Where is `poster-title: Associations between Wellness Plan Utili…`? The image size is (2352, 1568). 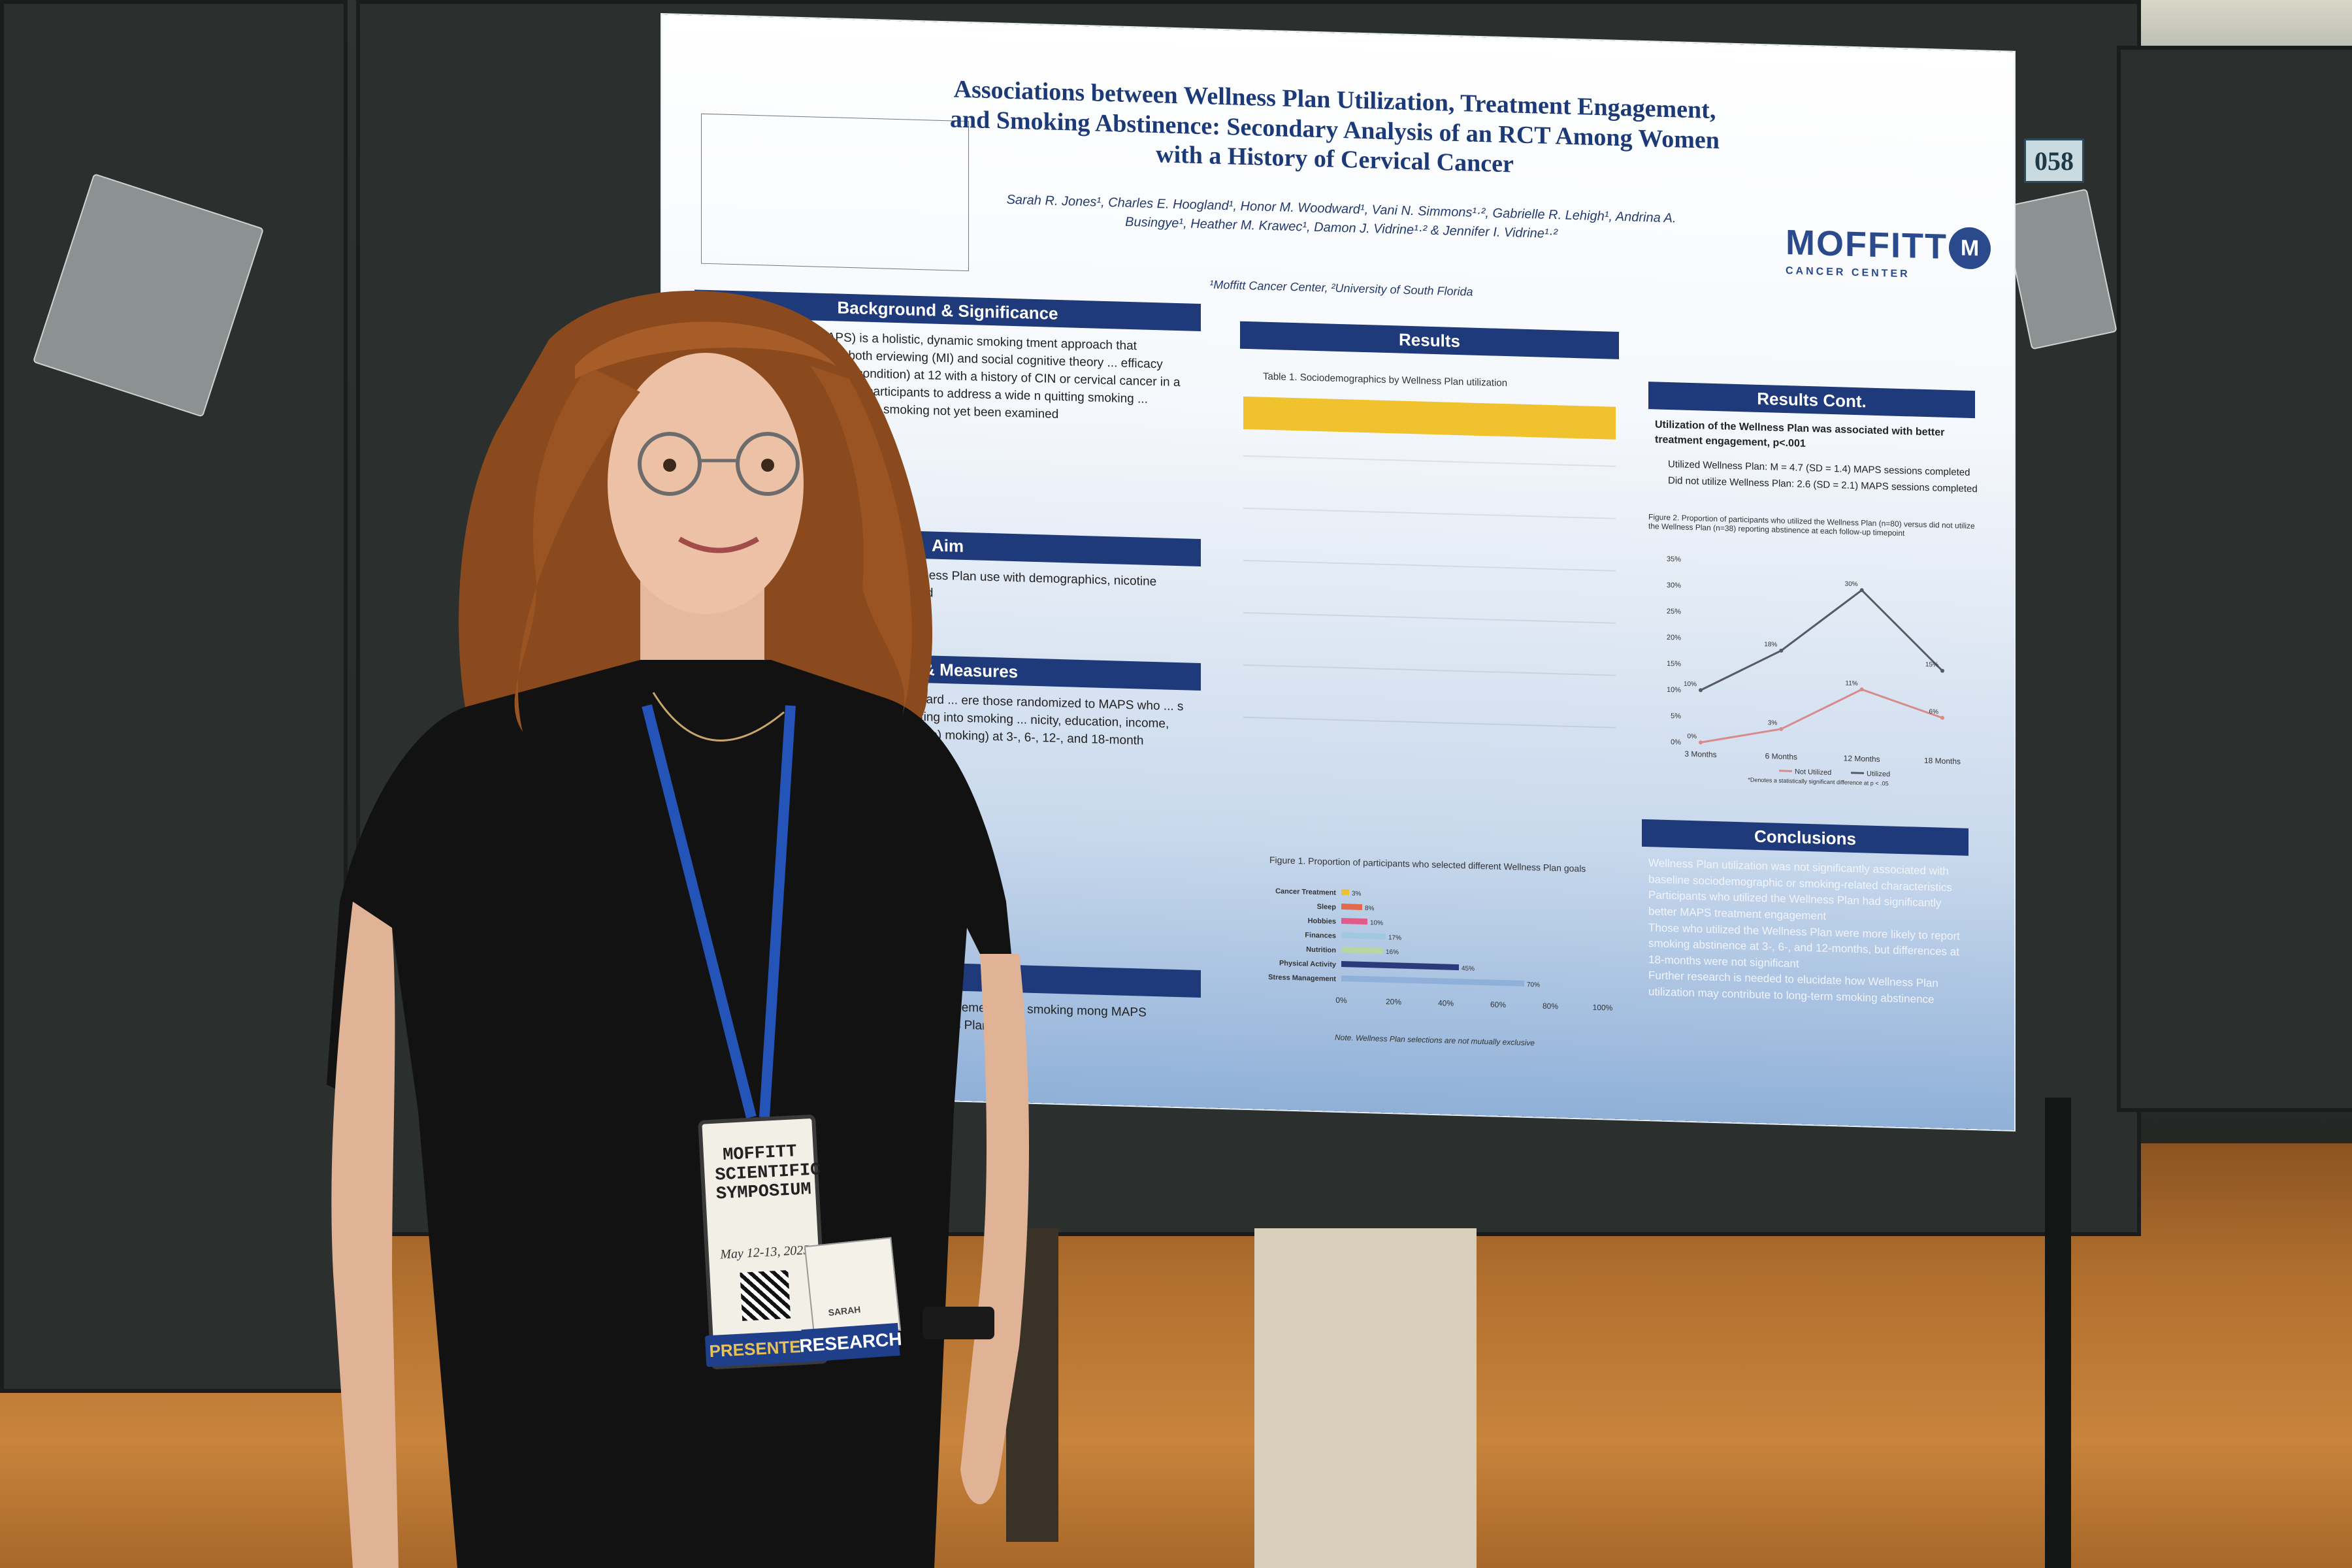
poster-title: Associations between Wellness Plan Utili… is located at coordinates (1335, 126).